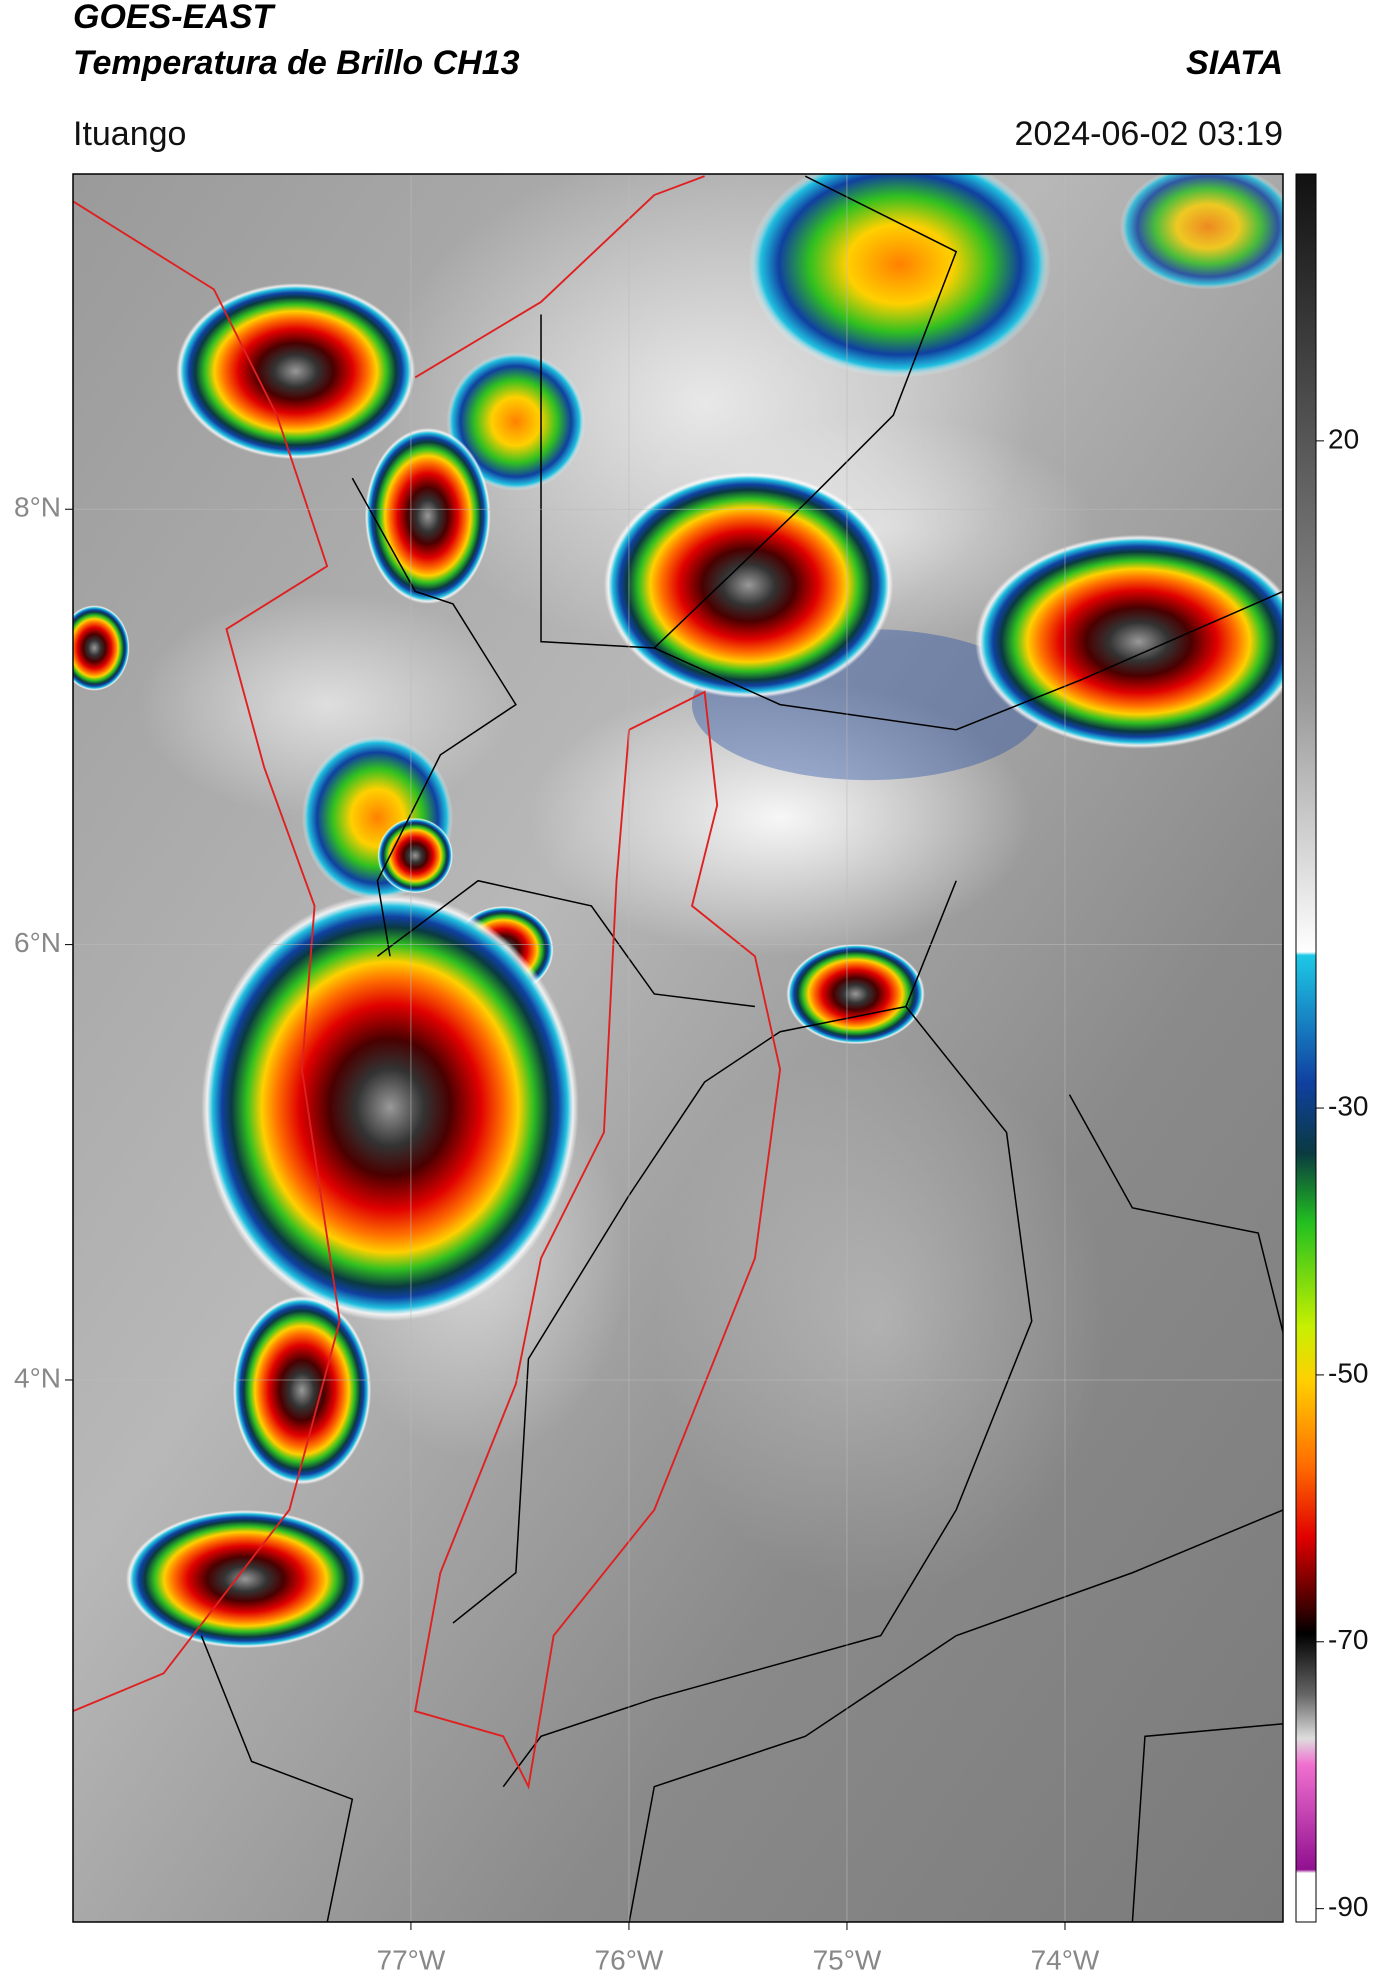 This screenshot has width=1384, height=1981. What do you see at coordinates (1343, 438) in the screenshot?
I see `colorbar-label: 20` at bounding box center [1343, 438].